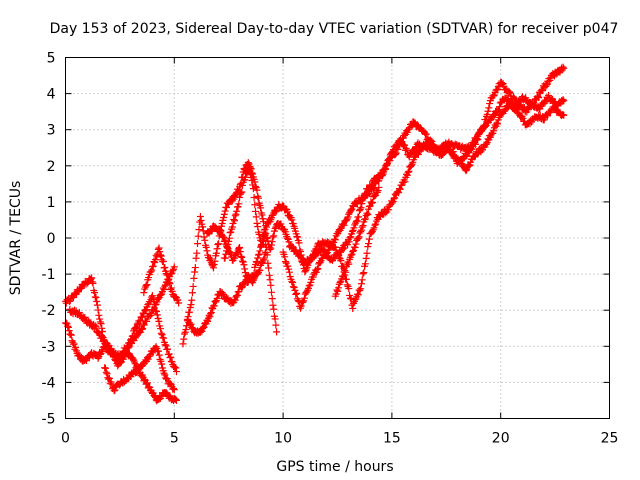 Image resolution: width=640 pixels, height=480 pixels. What do you see at coordinates (49, 383) in the screenshot?
I see `y-tick-label: -4` at bounding box center [49, 383].